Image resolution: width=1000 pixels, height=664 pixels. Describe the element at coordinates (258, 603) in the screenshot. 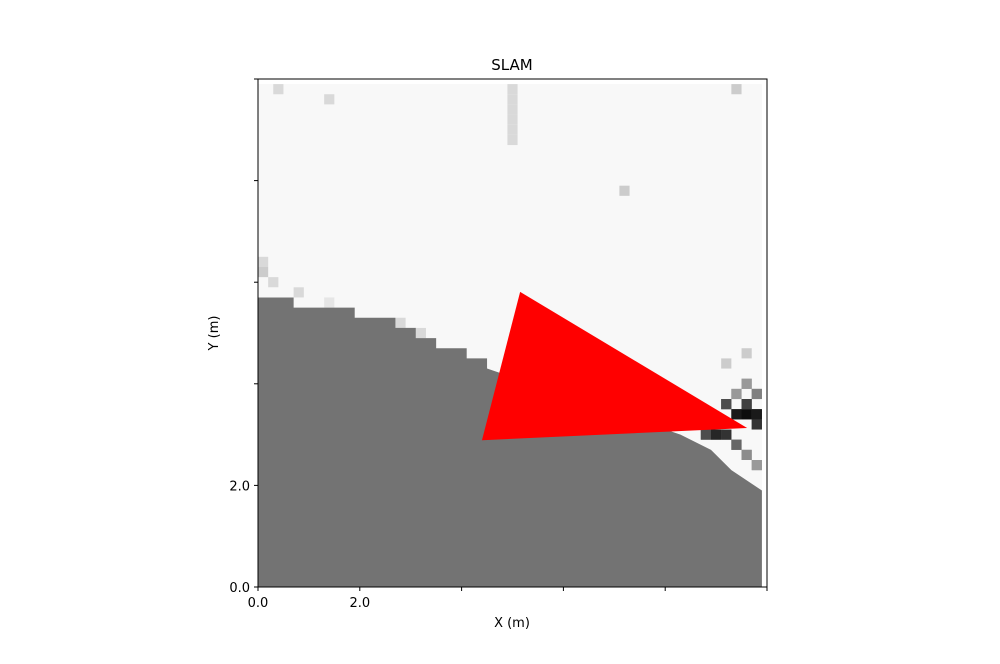

I see `x-tick-label: 0.0` at that location.